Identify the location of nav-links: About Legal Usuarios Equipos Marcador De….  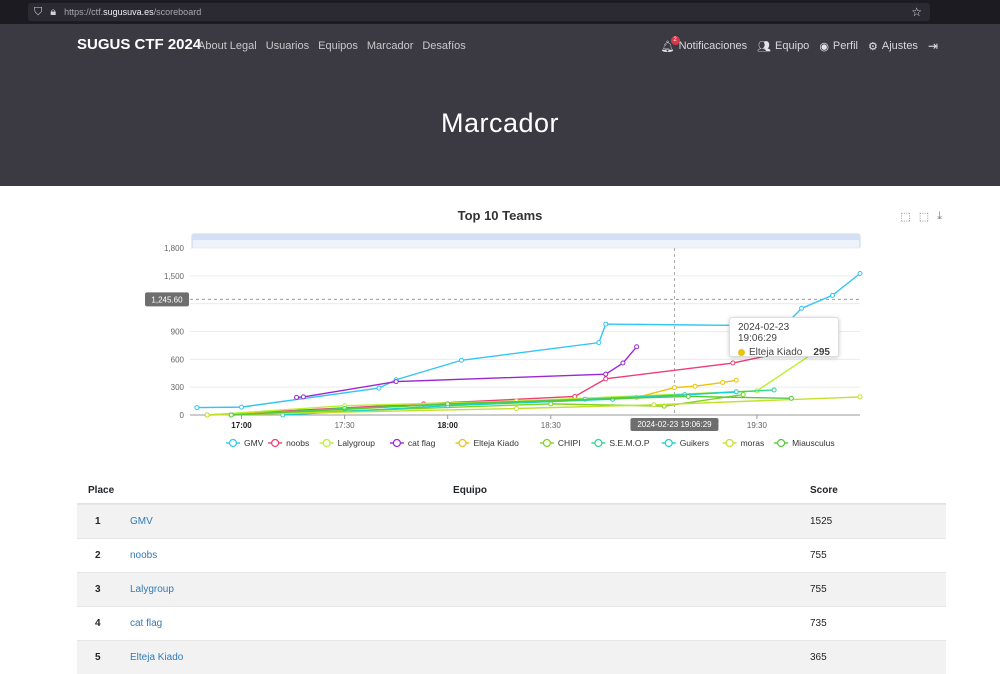
(332, 46).